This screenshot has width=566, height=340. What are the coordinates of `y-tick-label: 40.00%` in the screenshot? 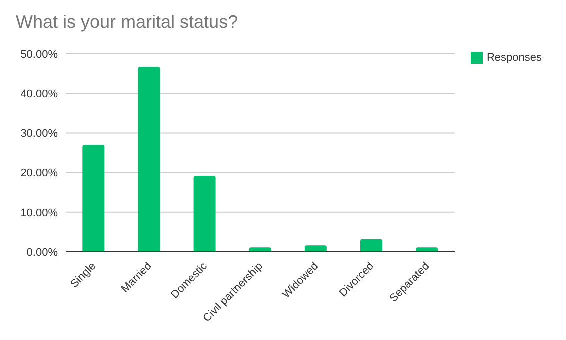 It's located at (39, 94).